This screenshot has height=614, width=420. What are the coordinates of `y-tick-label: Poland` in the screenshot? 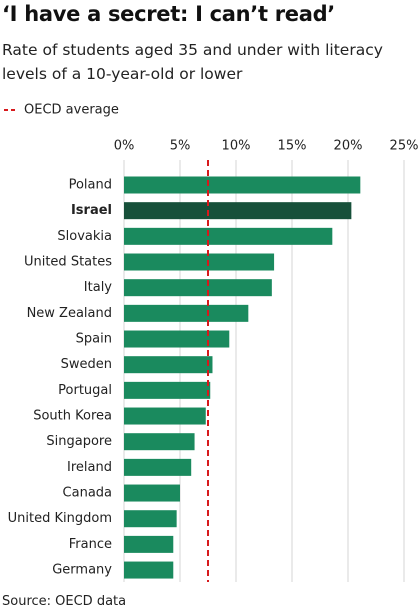 It's located at (90, 185).